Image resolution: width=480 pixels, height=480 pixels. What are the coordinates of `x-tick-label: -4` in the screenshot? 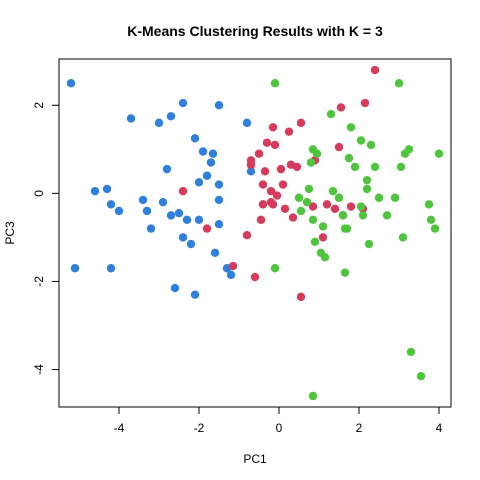 It's located at (119, 428).